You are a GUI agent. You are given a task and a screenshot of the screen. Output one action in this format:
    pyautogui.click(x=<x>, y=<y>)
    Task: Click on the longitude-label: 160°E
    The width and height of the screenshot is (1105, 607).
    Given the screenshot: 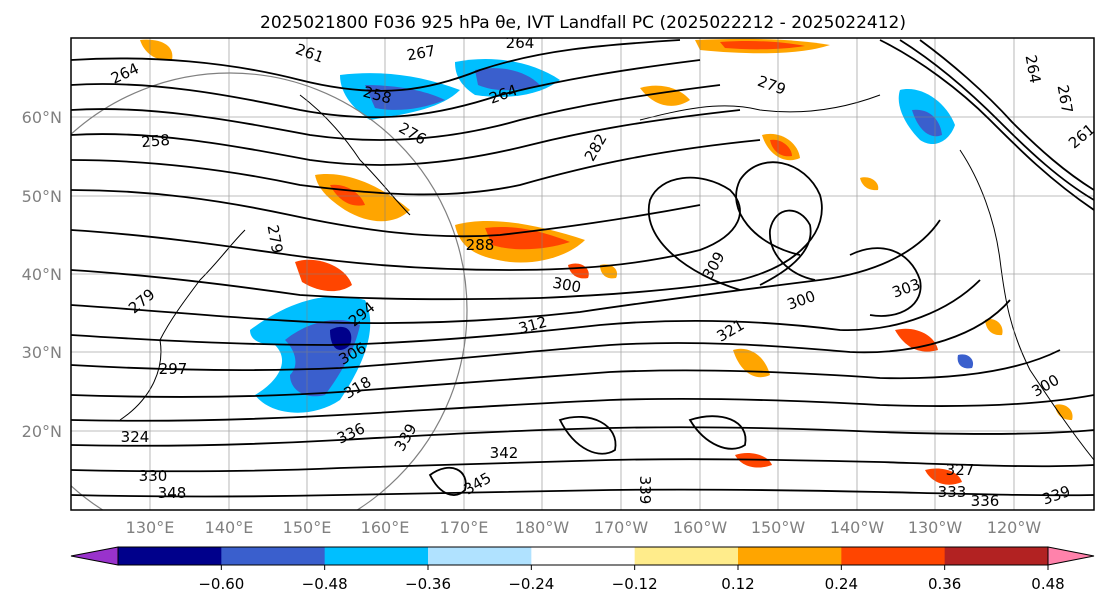 What is the action you would take?
    pyautogui.click(x=385, y=527)
    